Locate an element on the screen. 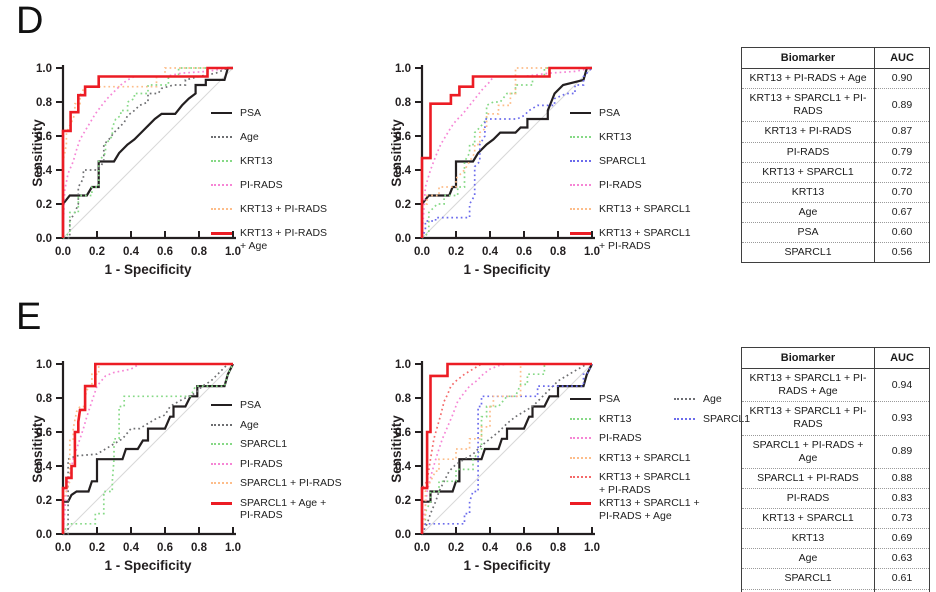 This screenshot has width=936, height=592. roc-curve-sparcl1 is located at coordinates (507, 449).